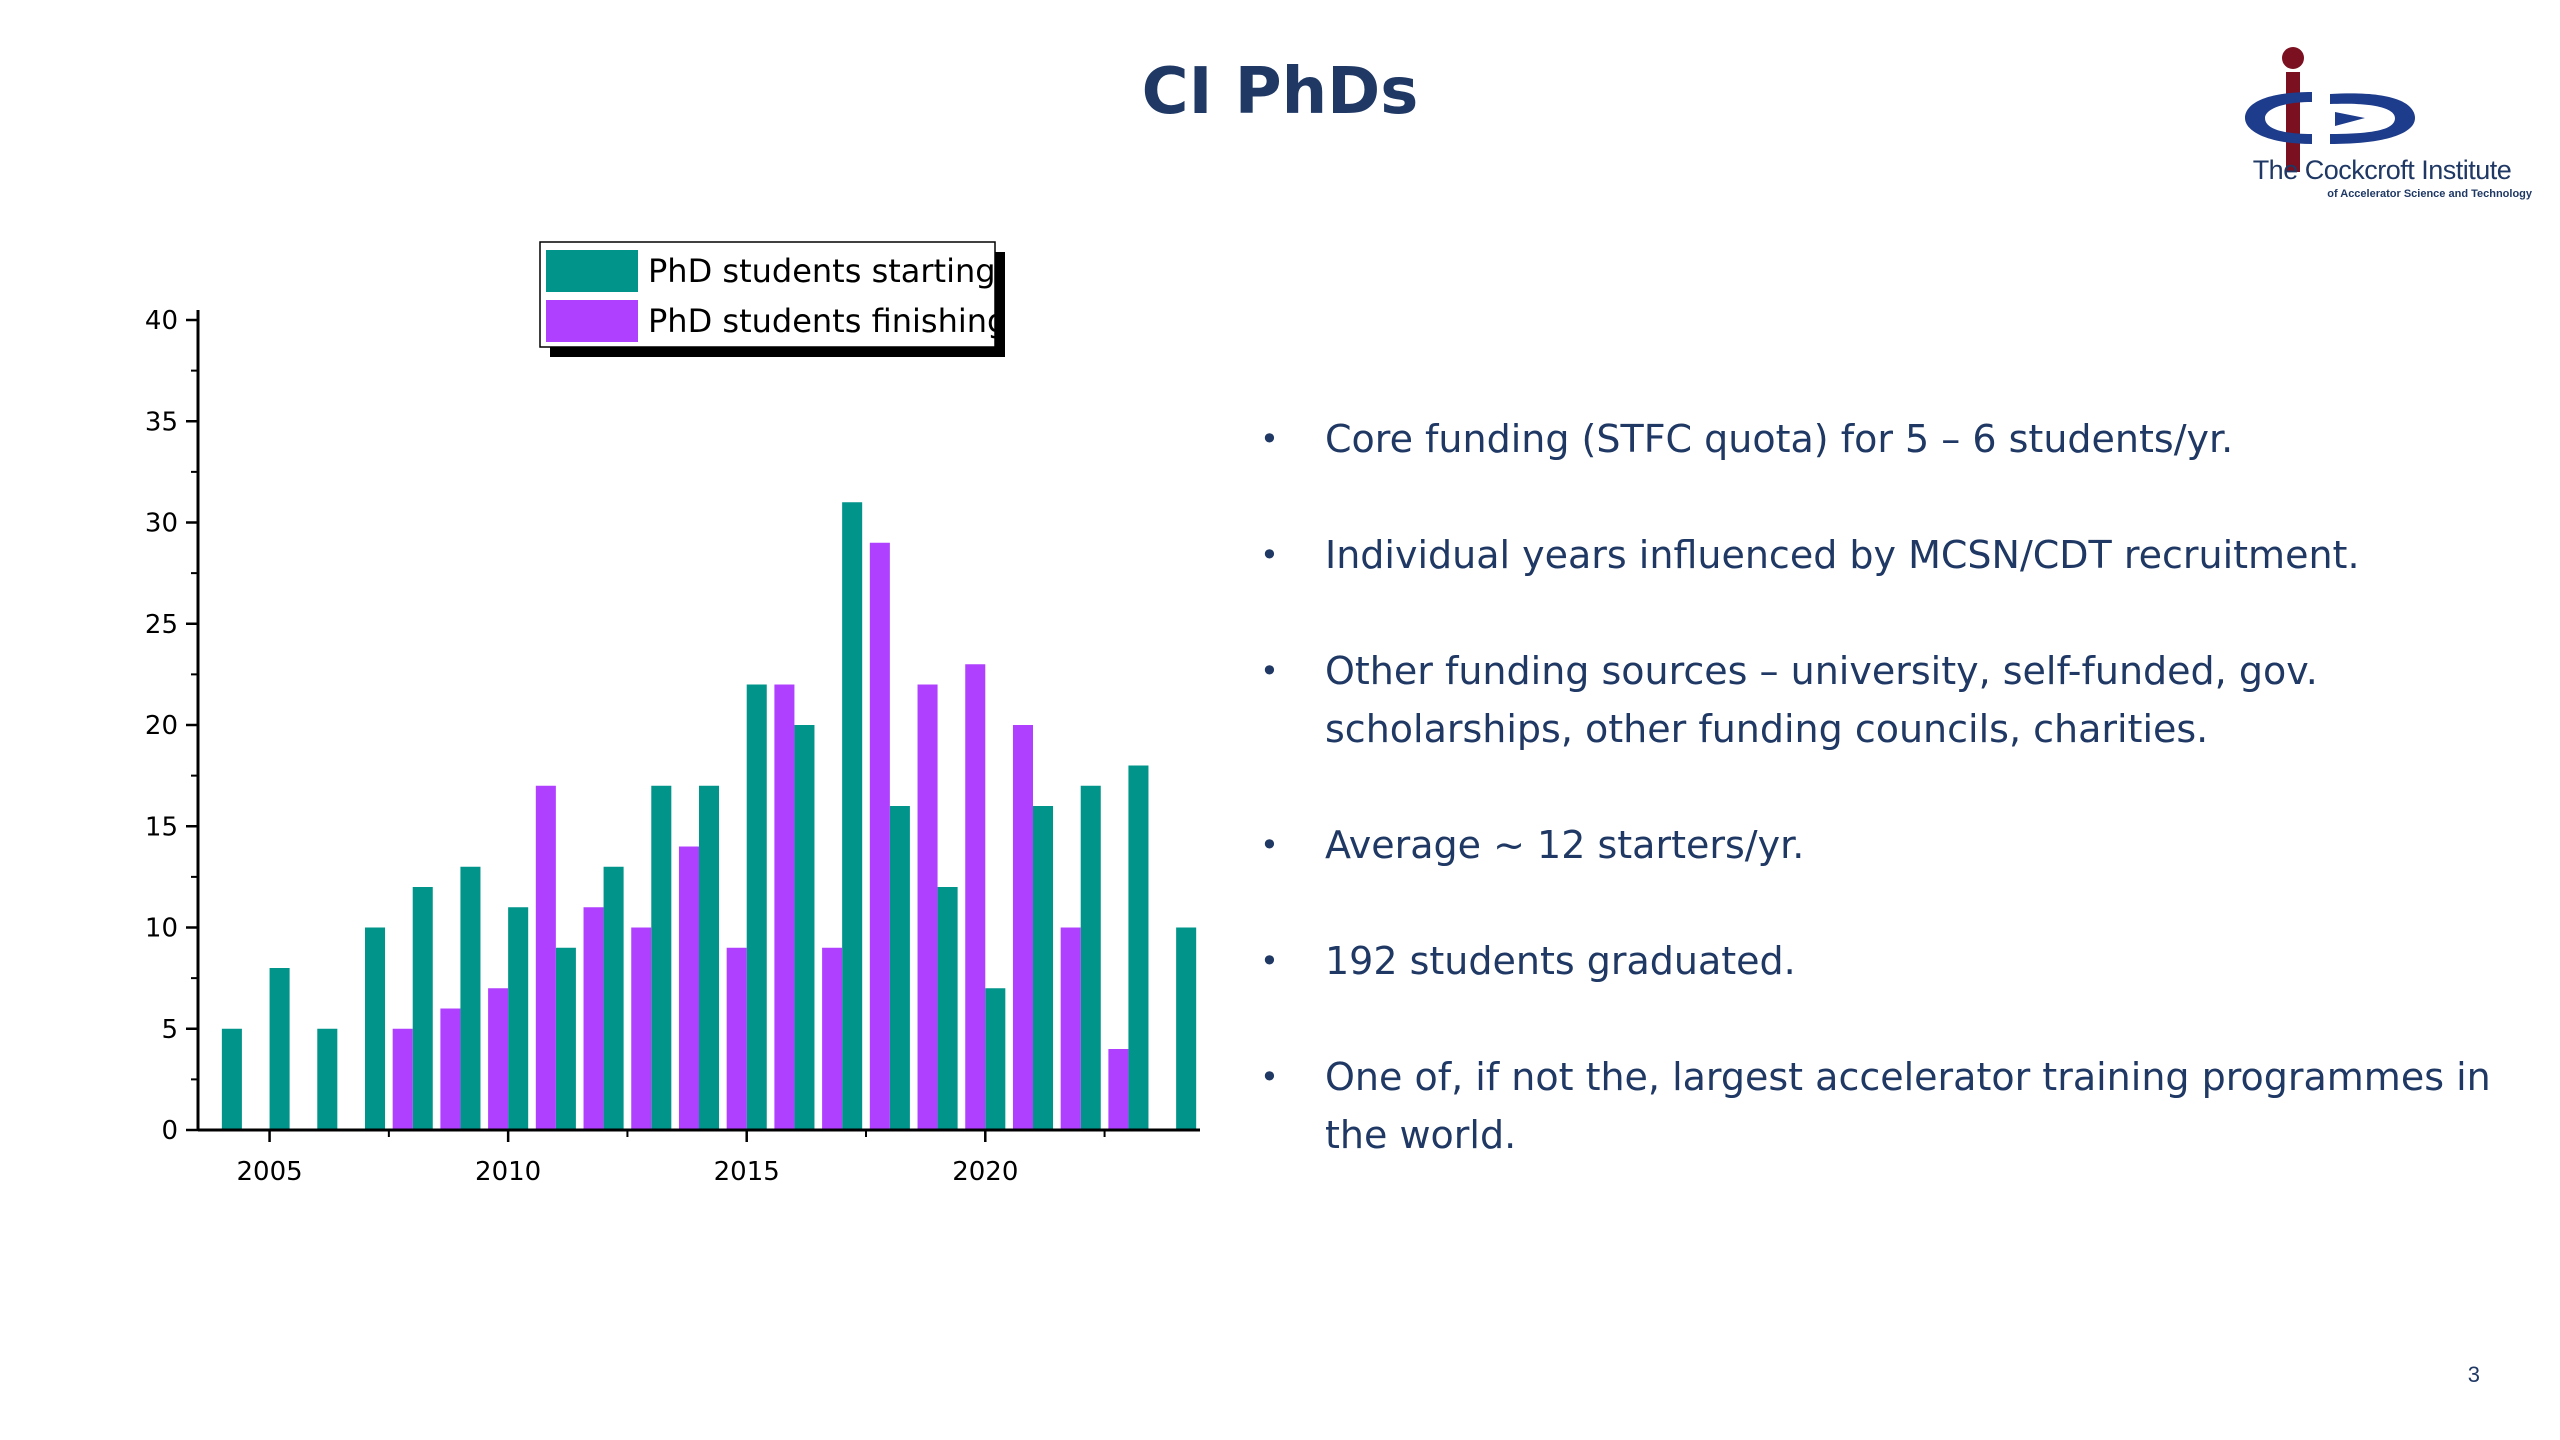 The height and width of the screenshot is (1440, 2560). Describe the element at coordinates (2293, 58) in the screenshot. I see `logo-dot` at that location.